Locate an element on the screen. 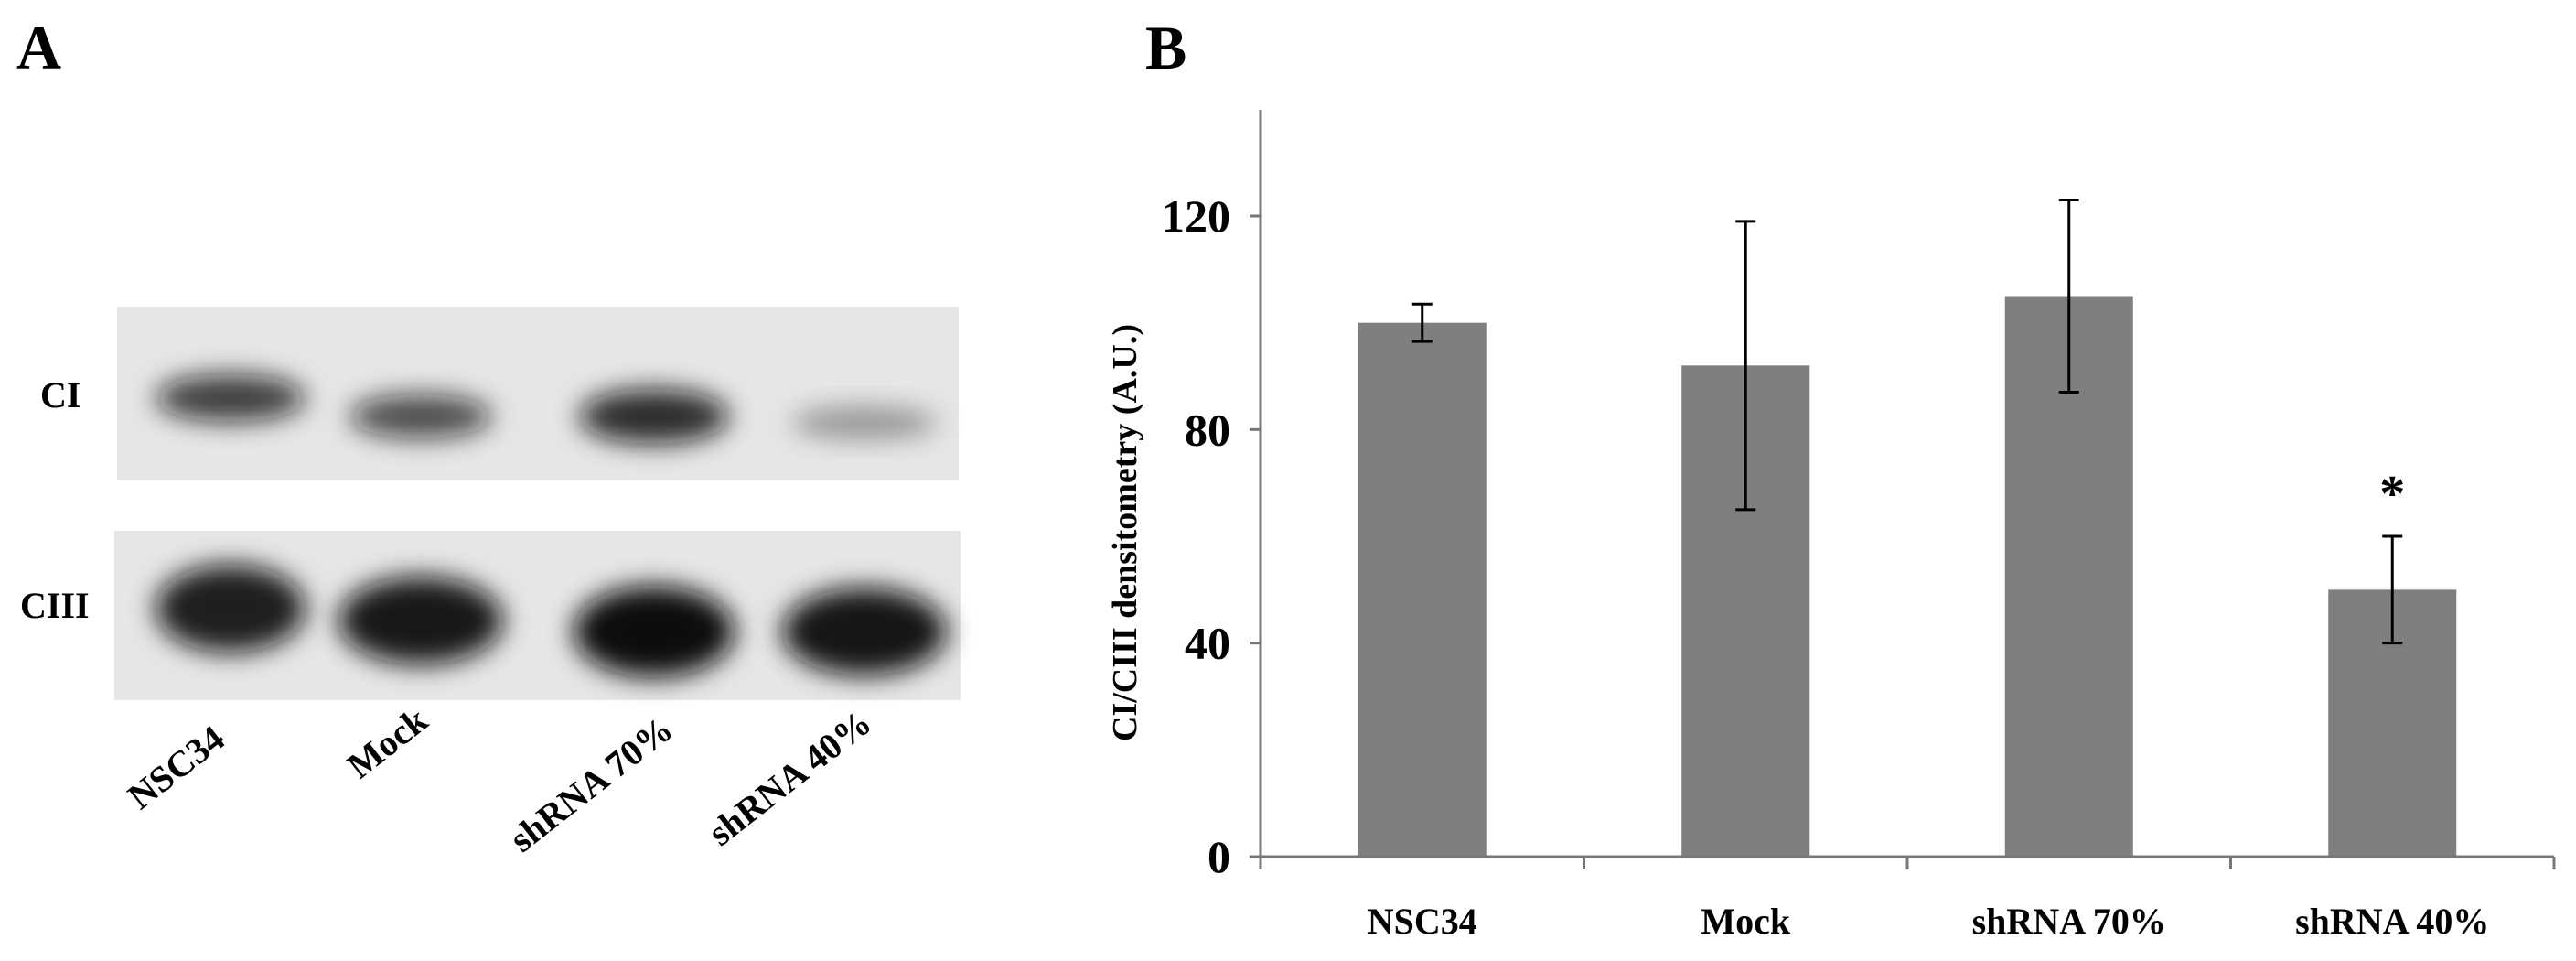 The height and width of the screenshot is (961, 2576). y-tick-label: 0 is located at coordinates (1219, 856).